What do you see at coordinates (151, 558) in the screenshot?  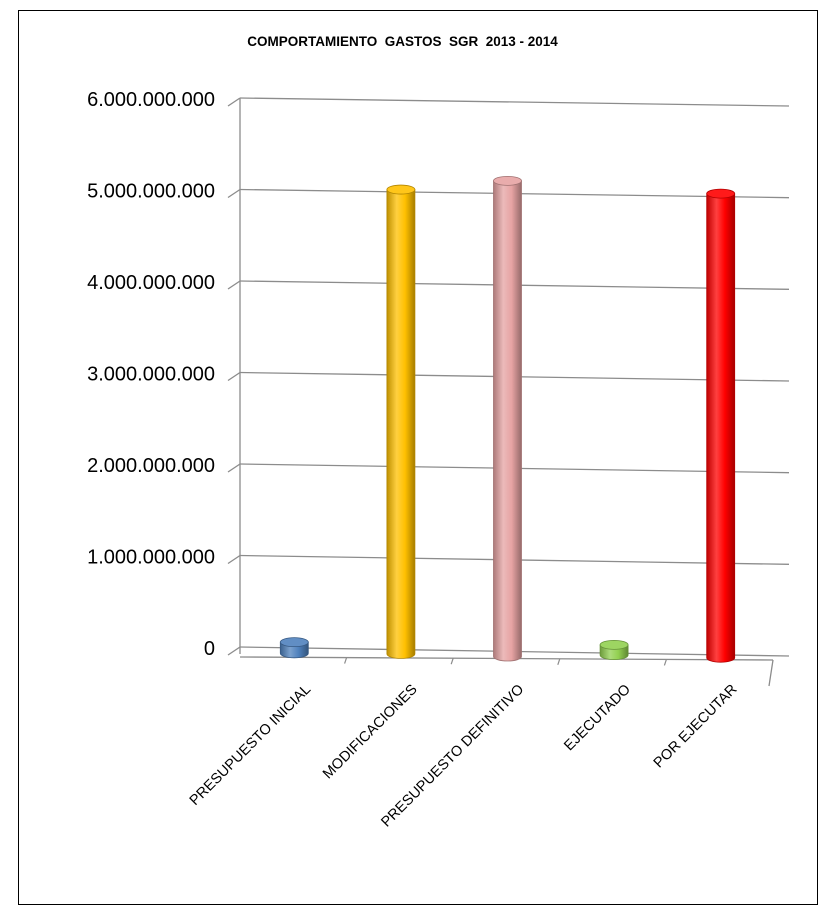 I see `y-tick-label: 1.000.000.000` at bounding box center [151, 558].